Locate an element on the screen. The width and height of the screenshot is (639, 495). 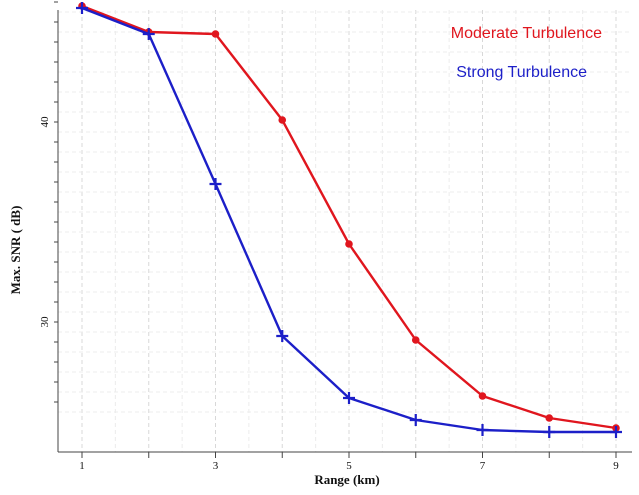
y-tick-label: 30 is located at coordinates (45, 322).